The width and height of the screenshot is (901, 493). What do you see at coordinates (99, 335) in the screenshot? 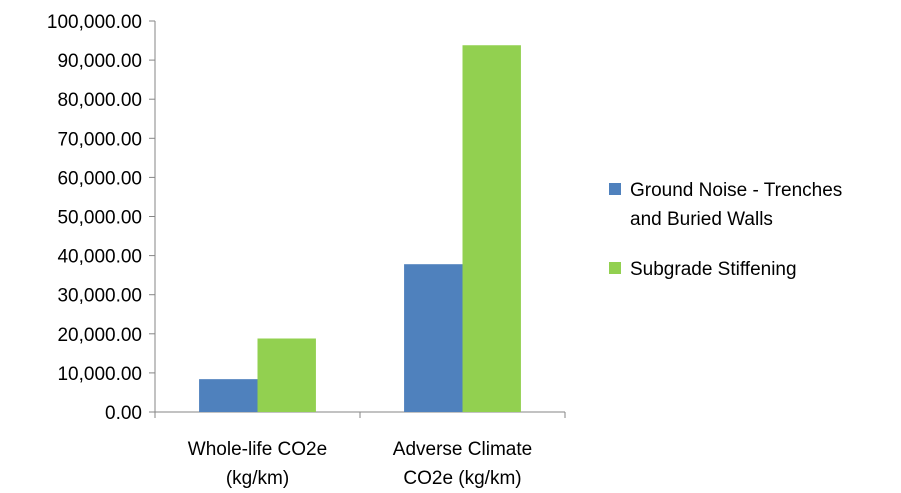
I see `y-tick-label: 20,000.00` at bounding box center [99, 335].